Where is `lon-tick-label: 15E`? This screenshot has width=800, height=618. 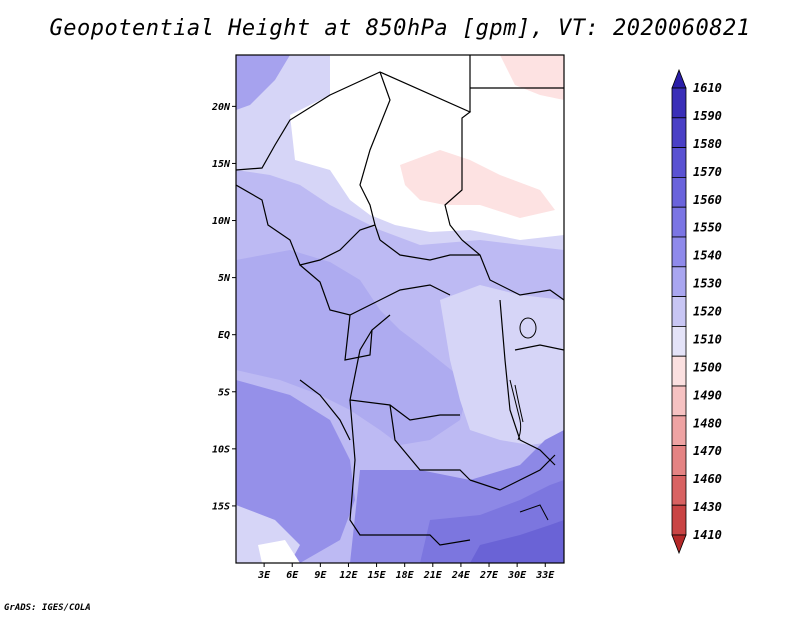 lon-tick-label: 15E is located at coordinates (377, 575).